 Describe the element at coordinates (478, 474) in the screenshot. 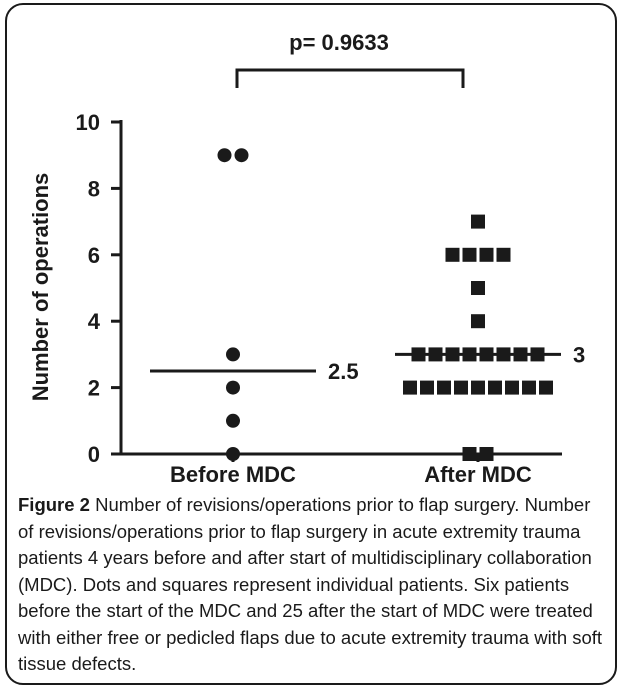

I see `x-tick-label: After MDC` at that location.